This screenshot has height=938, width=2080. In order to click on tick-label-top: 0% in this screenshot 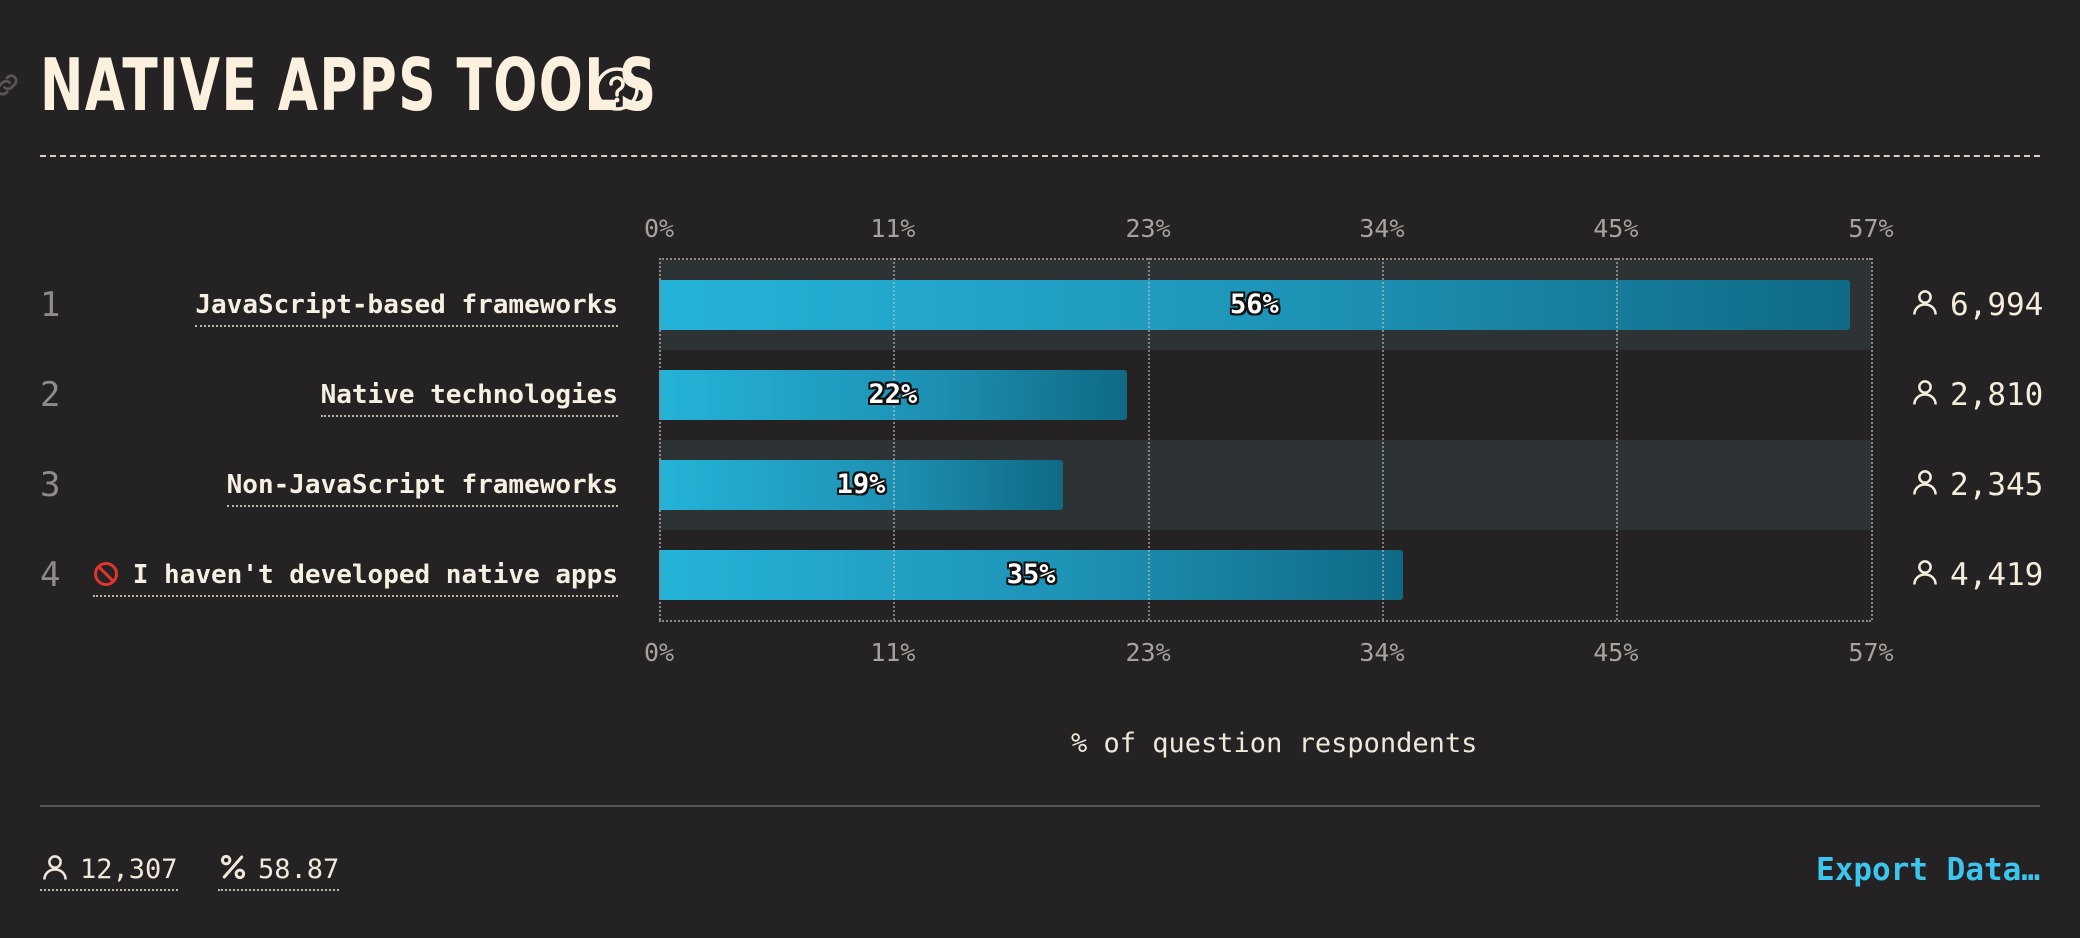, I will do `click(659, 228)`.